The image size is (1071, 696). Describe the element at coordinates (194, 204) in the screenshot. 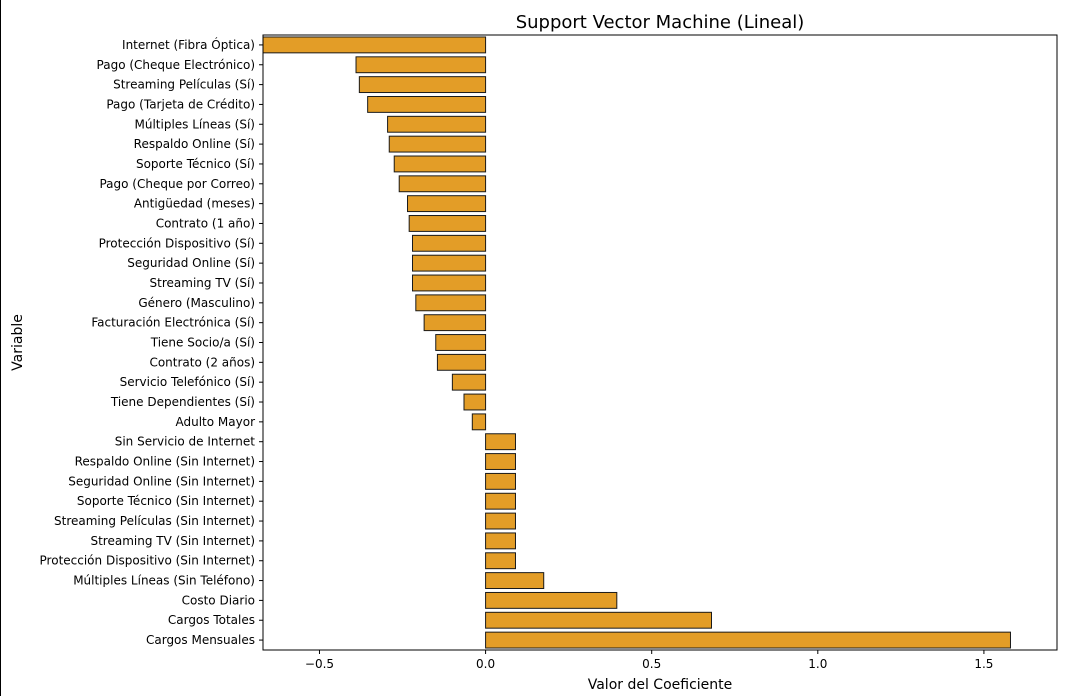

I see `y-tick-label: Antigüedad (meses)` at that location.